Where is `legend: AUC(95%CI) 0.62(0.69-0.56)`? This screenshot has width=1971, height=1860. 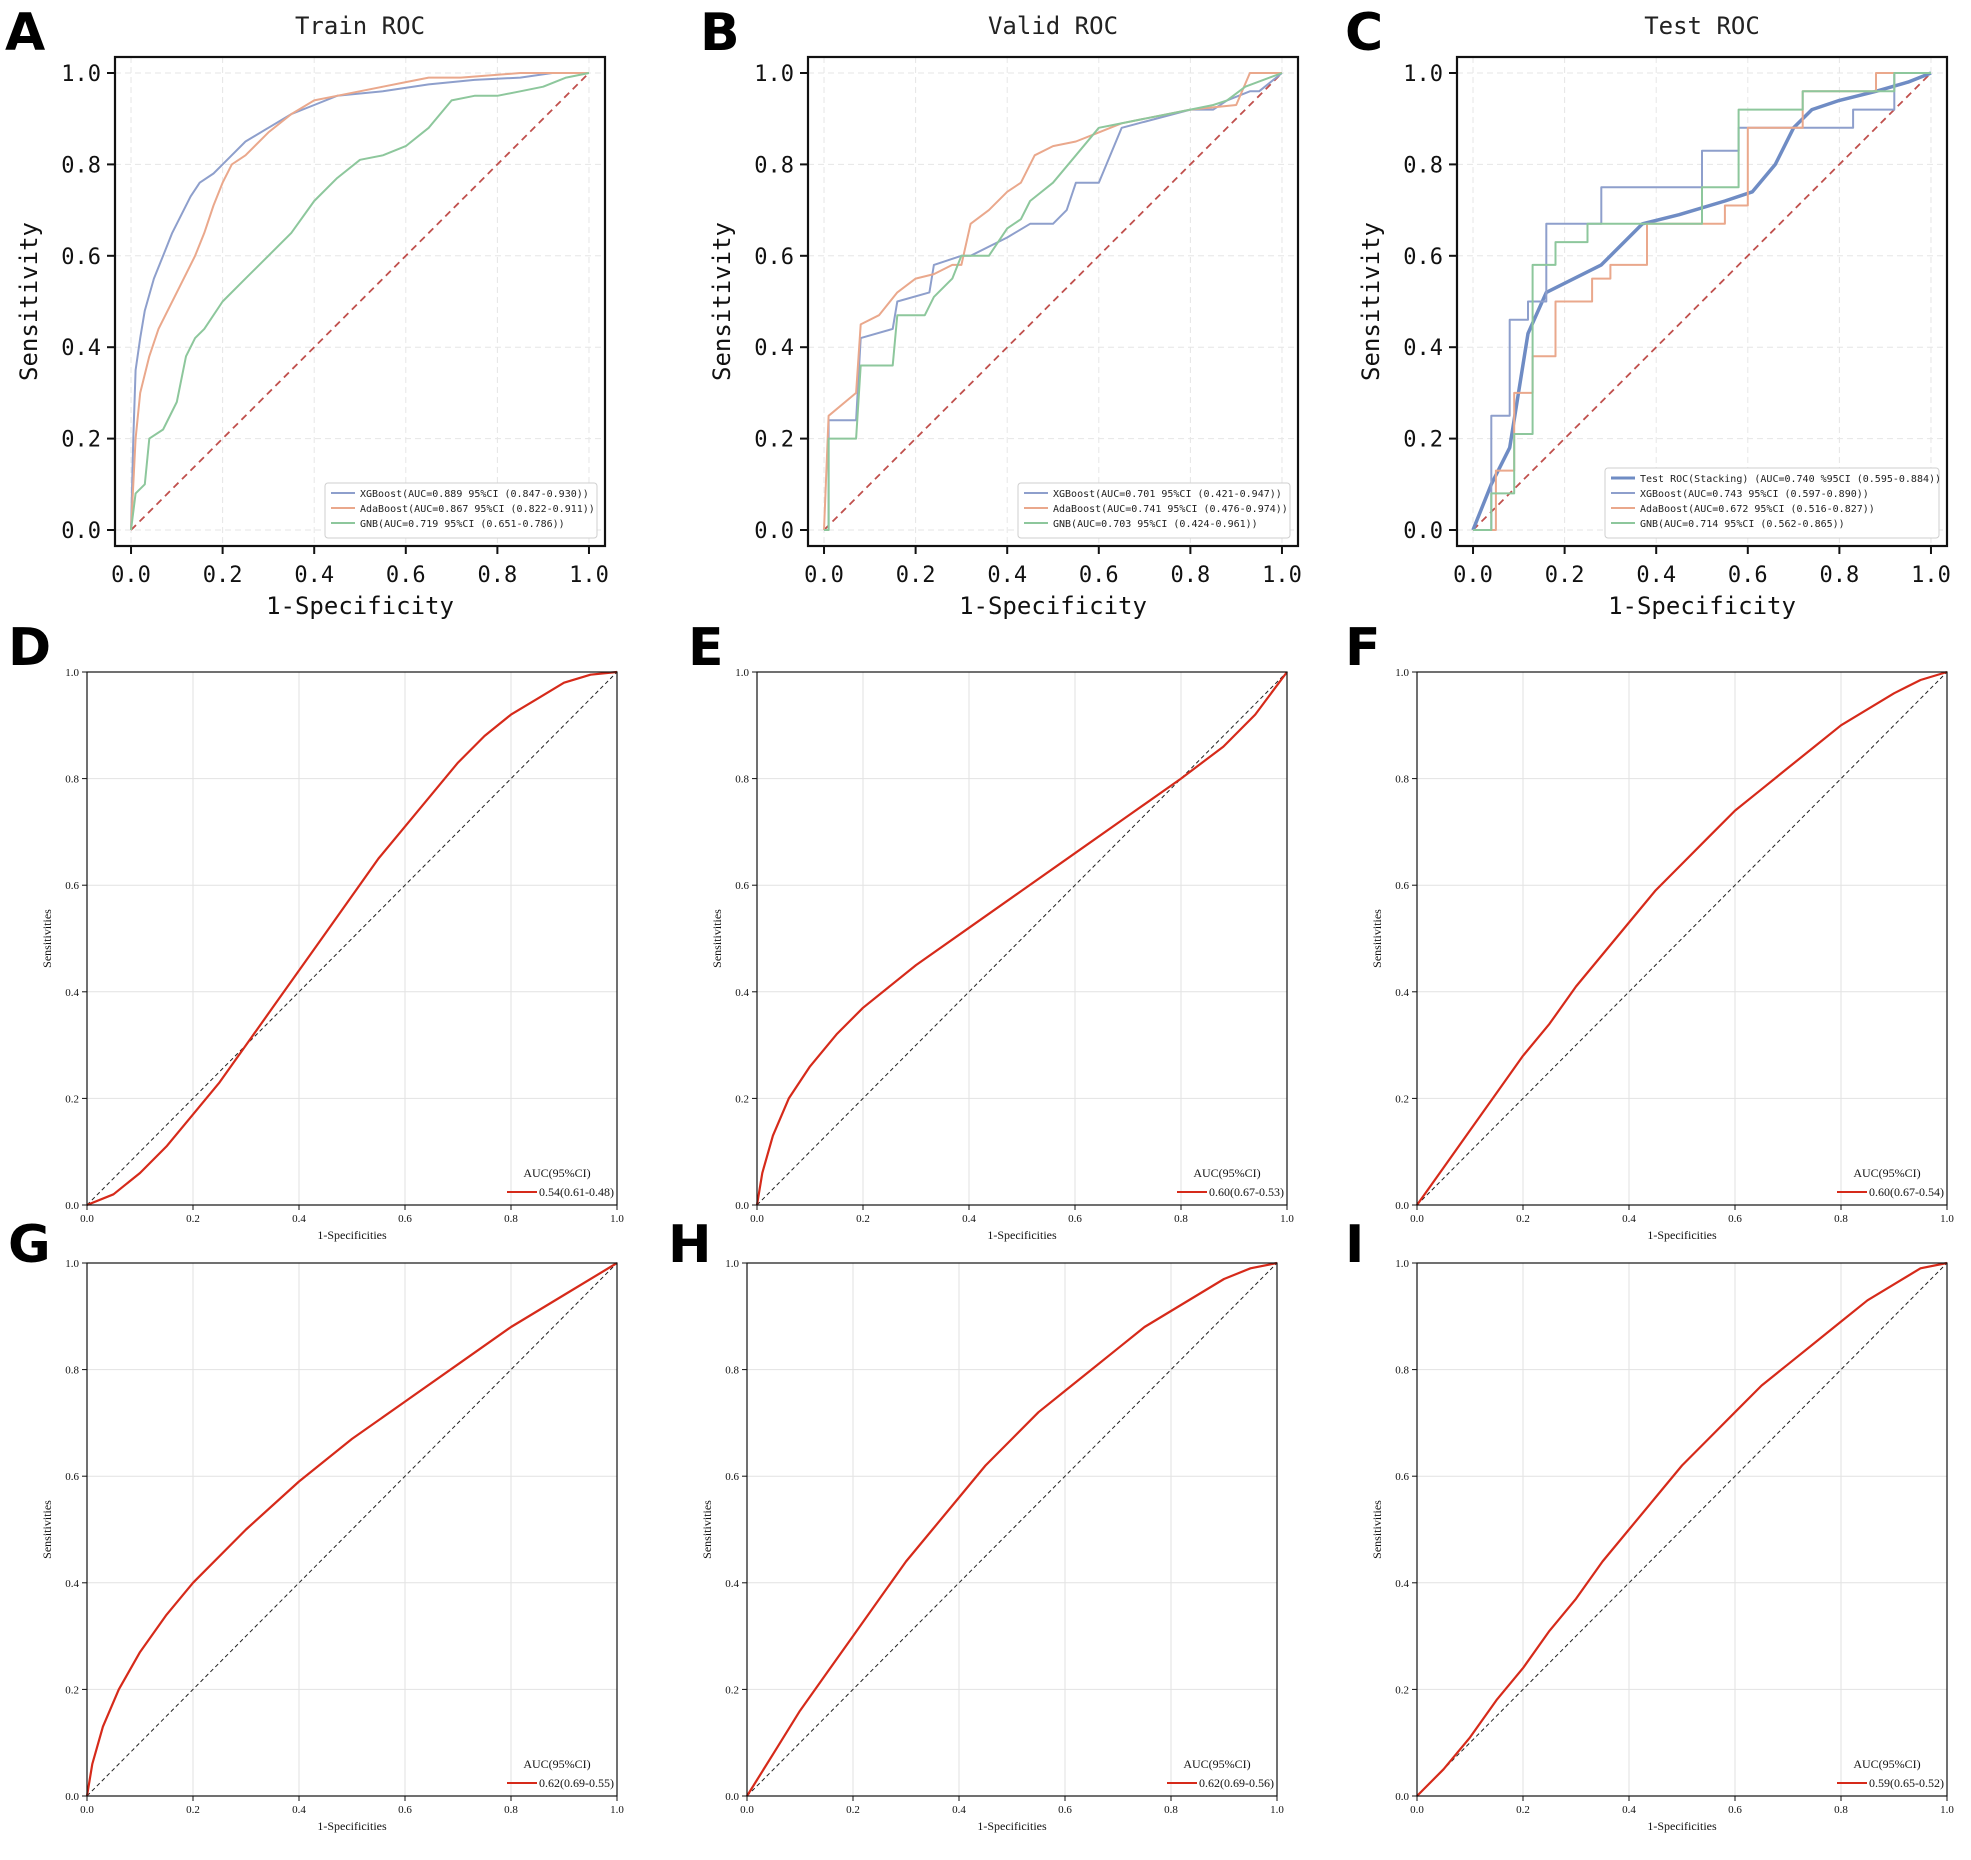 legend: AUC(95%CI) 0.62(0.69-0.56) is located at coordinates (1220, 1773).